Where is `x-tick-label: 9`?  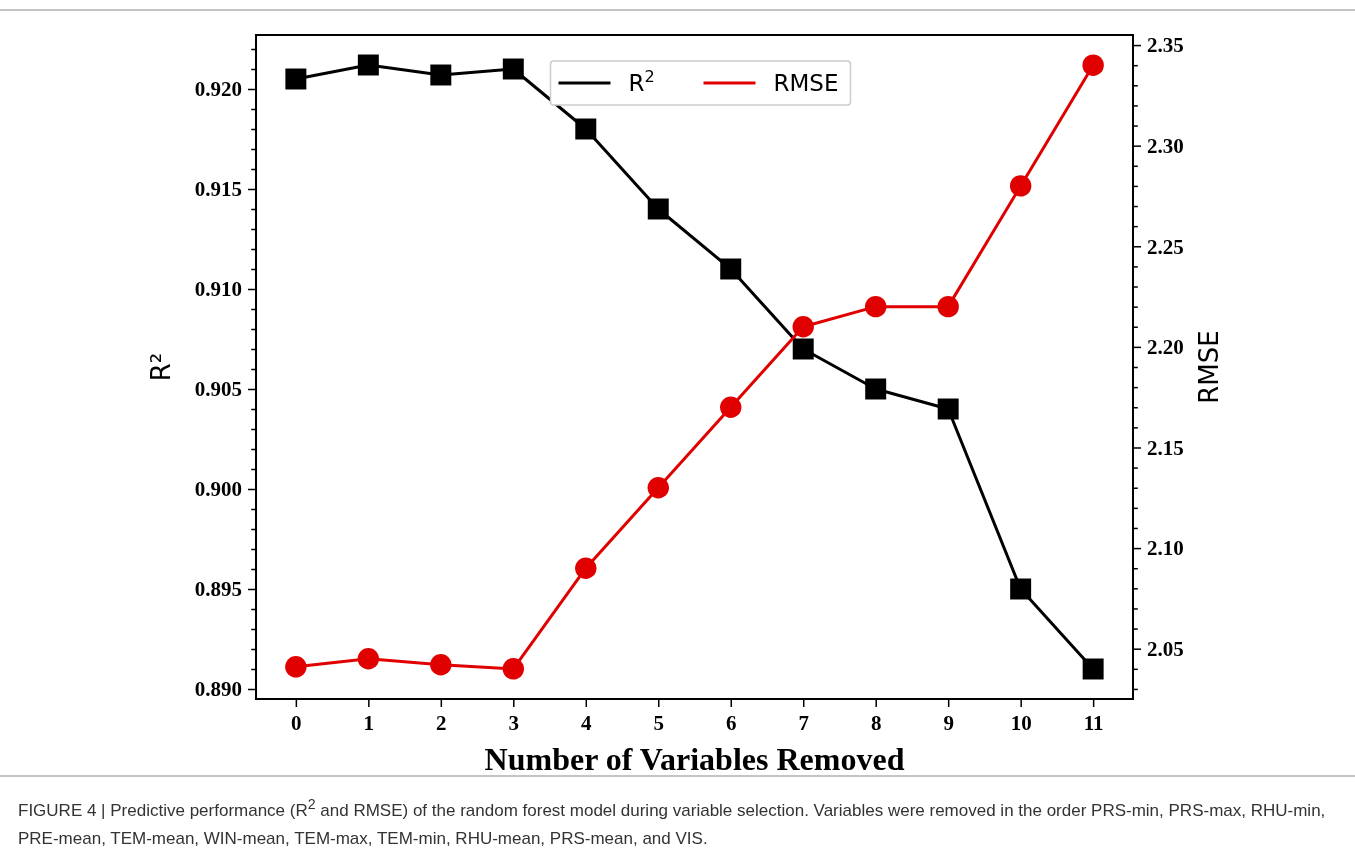 x-tick-label: 9 is located at coordinates (948, 722).